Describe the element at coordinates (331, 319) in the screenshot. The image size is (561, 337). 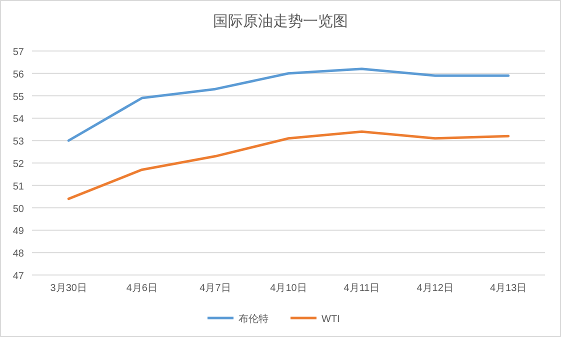
I see `legend-label: WTI` at that location.